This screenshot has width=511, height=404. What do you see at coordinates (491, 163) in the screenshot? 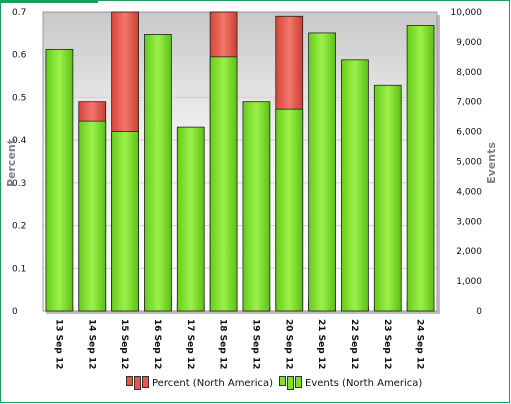
I see `right-axis-title: Events` at bounding box center [491, 163].